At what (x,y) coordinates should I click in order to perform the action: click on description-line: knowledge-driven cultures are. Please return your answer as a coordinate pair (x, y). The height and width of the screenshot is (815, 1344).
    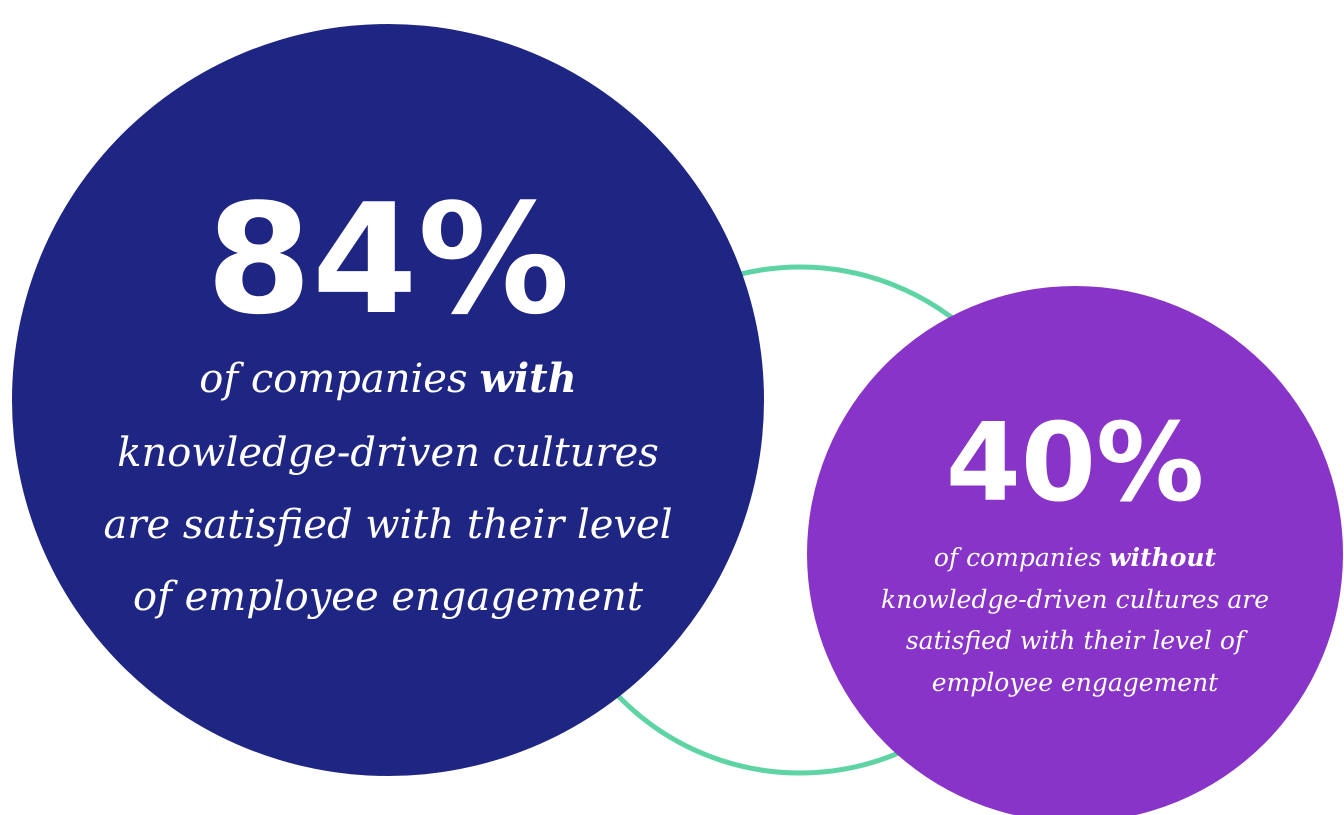
    Looking at the image, I should click on (1075, 599).